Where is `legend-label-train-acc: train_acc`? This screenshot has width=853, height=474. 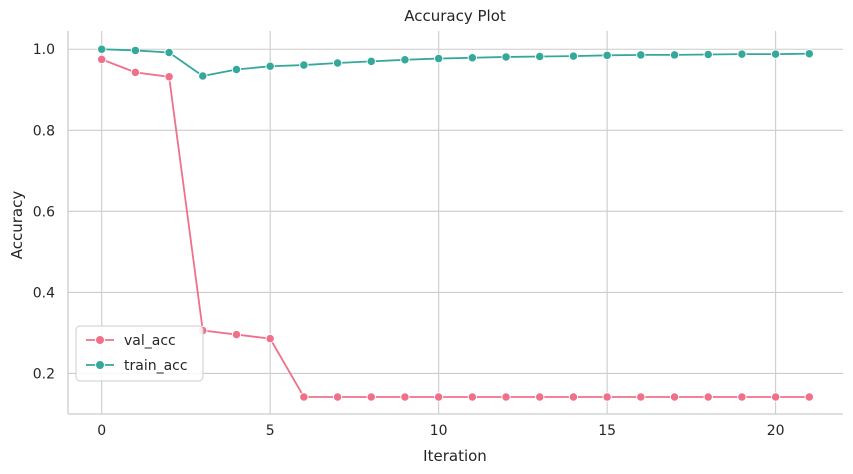 legend-label-train-acc: train_acc is located at coordinates (156, 366).